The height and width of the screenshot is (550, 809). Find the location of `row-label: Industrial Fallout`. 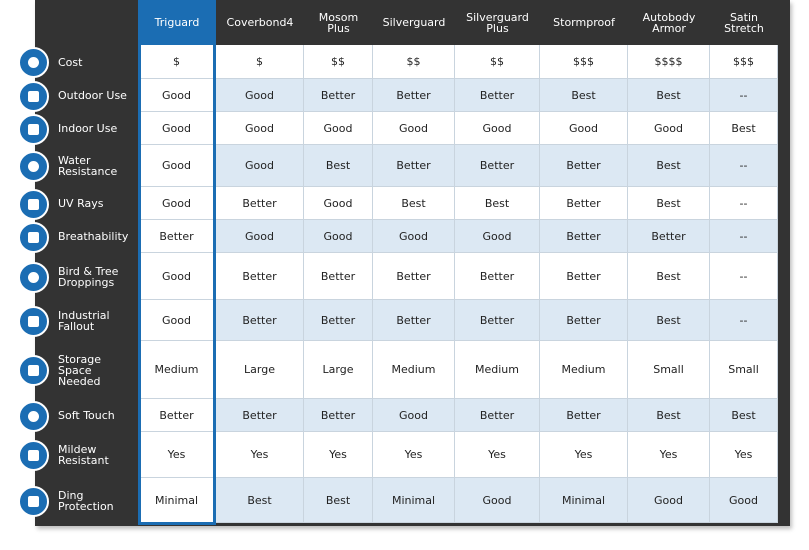

row-label: Industrial Fallout is located at coordinates (84, 320).